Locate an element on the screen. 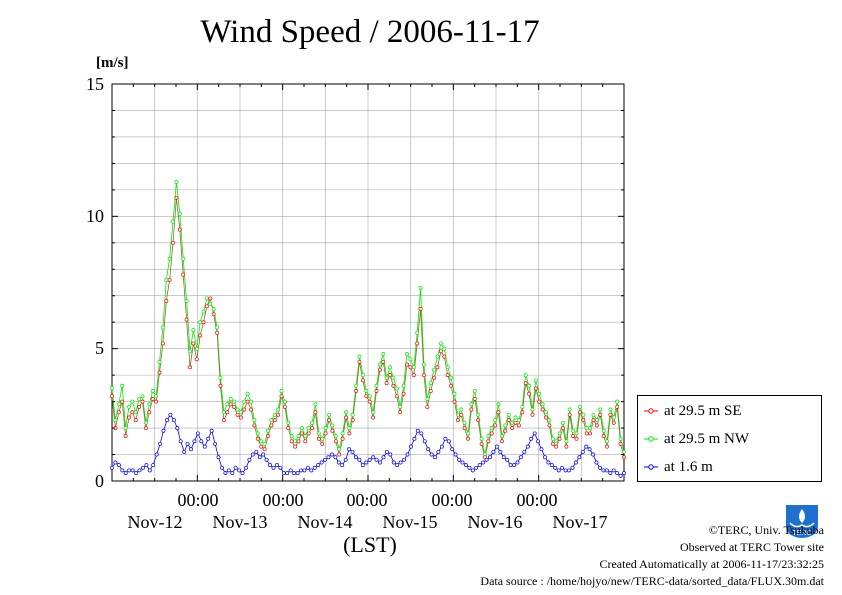  x-date-label: Nov-16 is located at coordinates (495, 522).